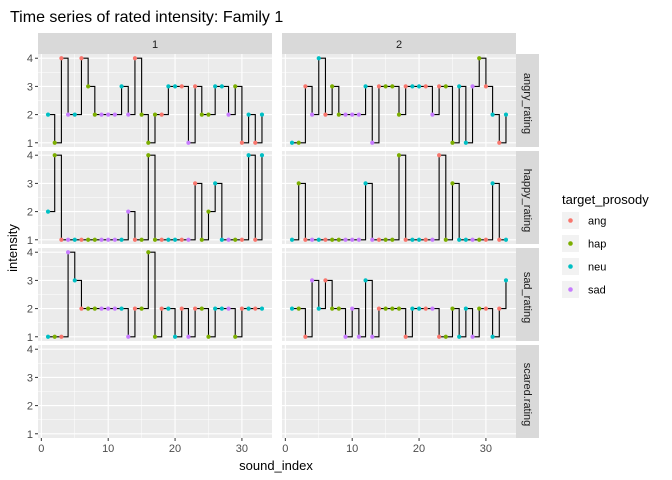 This screenshot has width=672, height=480. Describe the element at coordinates (155, 391) in the screenshot. I see `panel-scared.rating-1` at that location.